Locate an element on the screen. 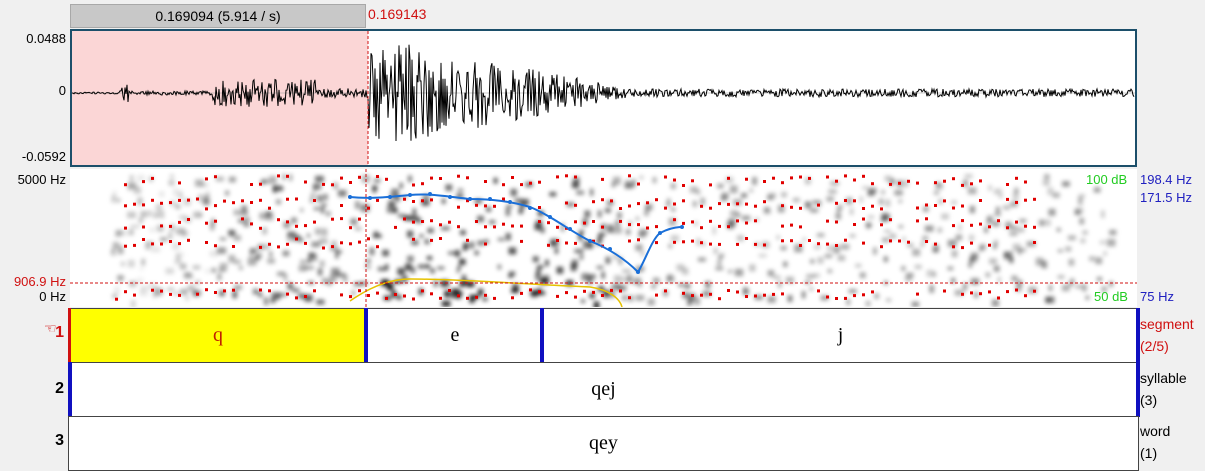  interval-qey: qey is located at coordinates (603, 443).